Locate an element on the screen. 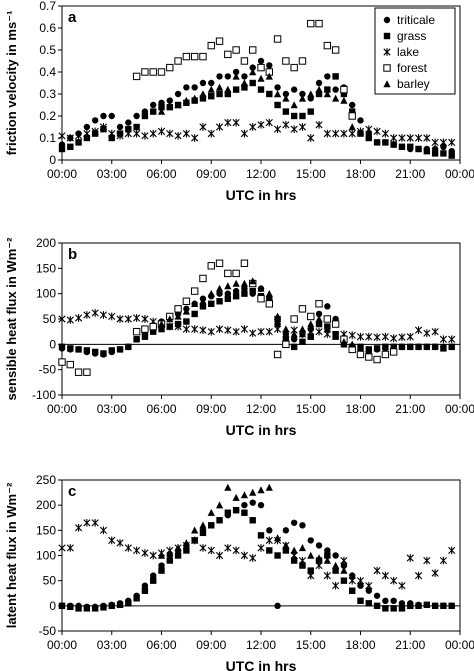 The image size is (474, 671). y-tick-label: 0 is located at coordinates (52, 606).